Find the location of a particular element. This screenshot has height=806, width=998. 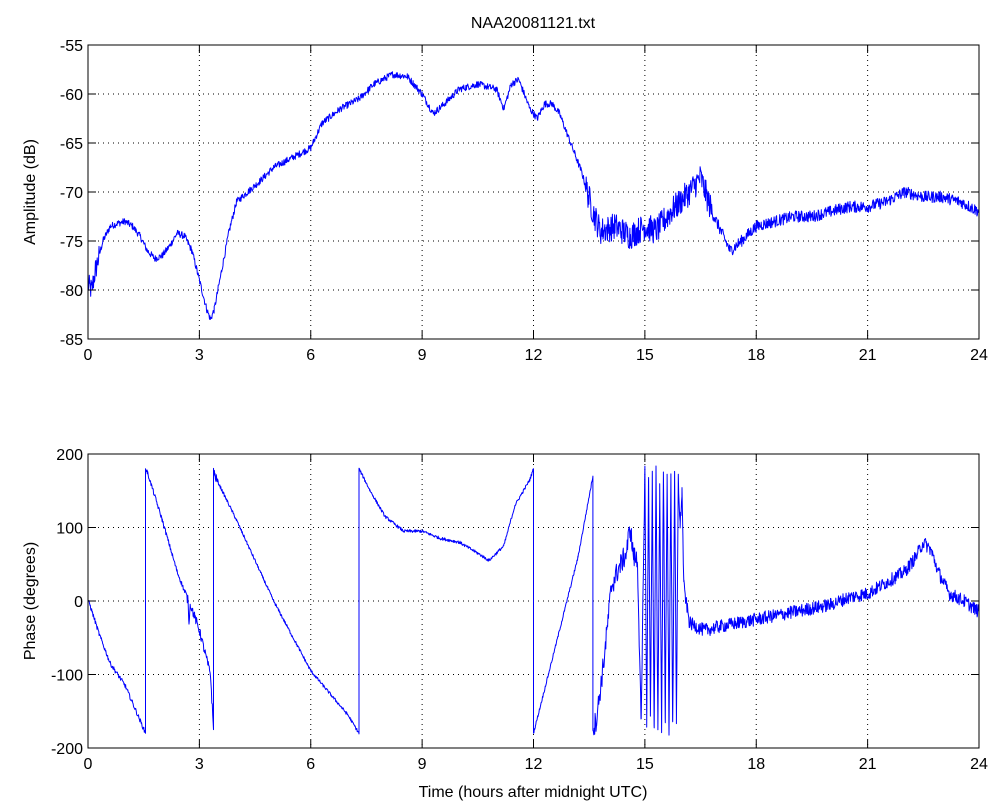

phase-x-tick-label: 3 is located at coordinates (199, 764).